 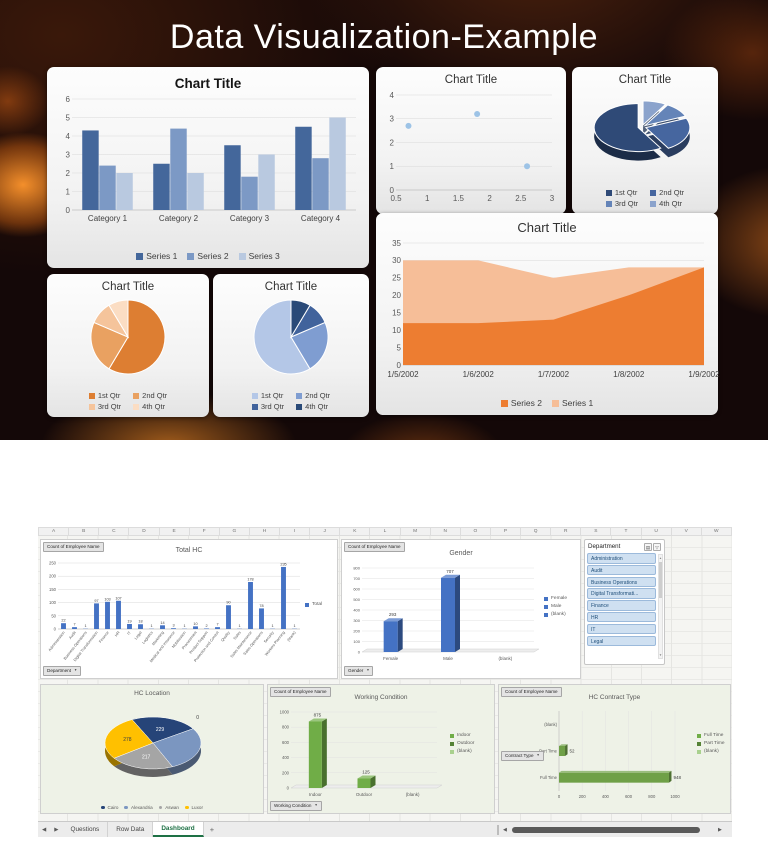 What do you see at coordinates (68, 136) in the screenshot?
I see `svg-text: 4` at bounding box center [68, 136].